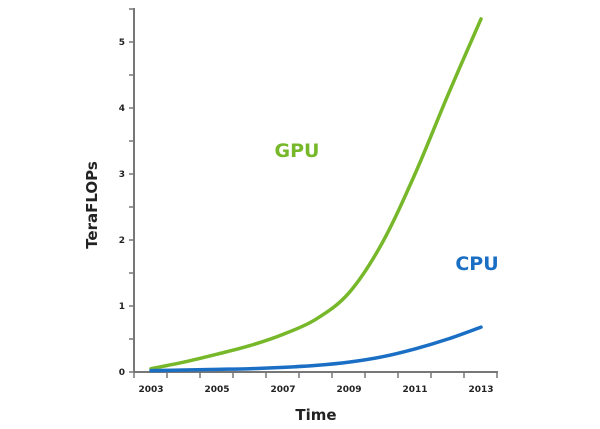 The image size is (600, 429). Describe the element at coordinates (297, 151) in the screenshot. I see `gpu-series-label: GPU` at that location.